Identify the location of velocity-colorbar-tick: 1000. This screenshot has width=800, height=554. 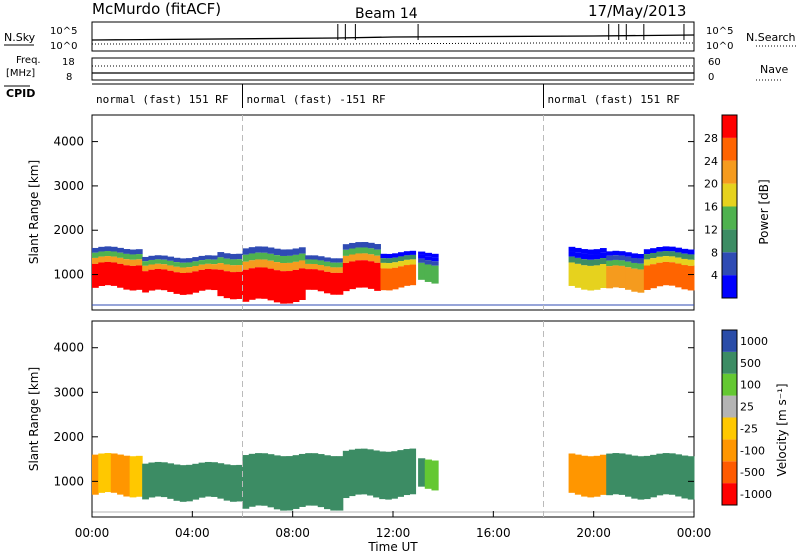
(754, 341).